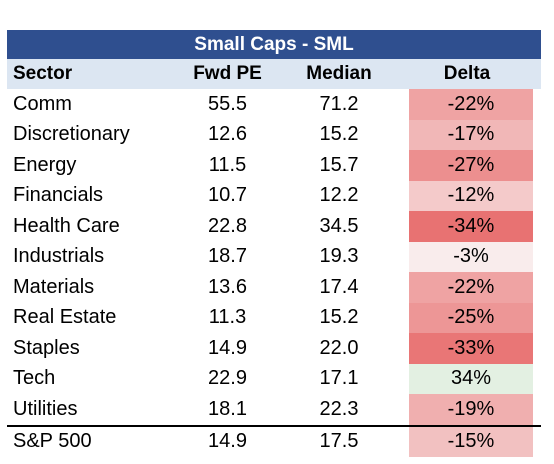  Describe the element at coordinates (227, 256) in the screenshot. I see `fwd-pe-cell: 18.7` at that location.